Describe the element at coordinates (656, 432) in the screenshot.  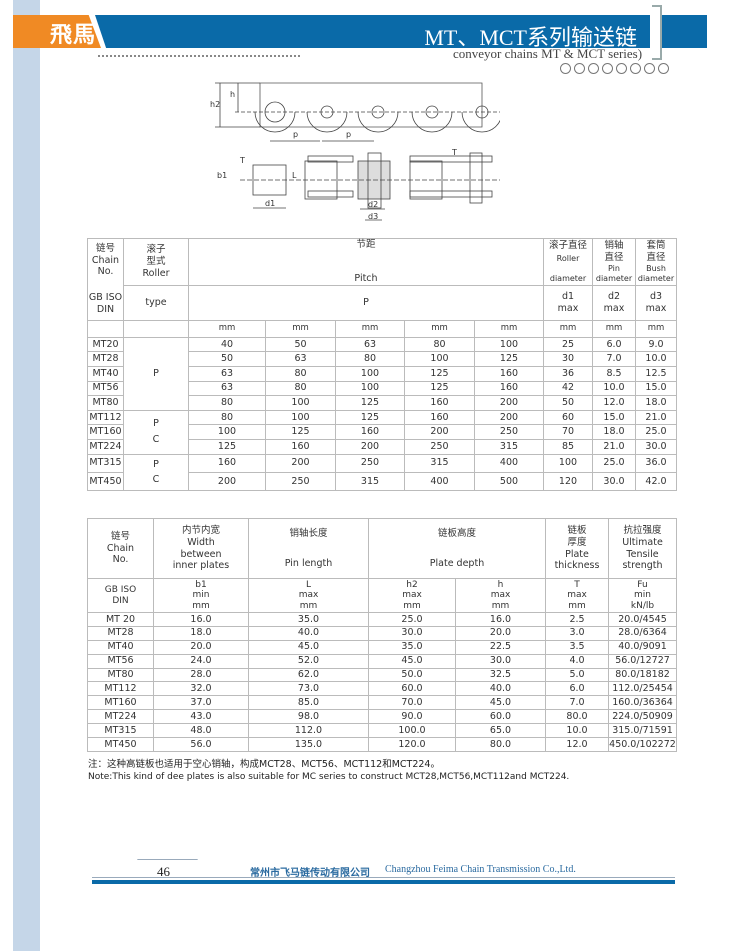
I see `value-cell: 25.0` at that location.